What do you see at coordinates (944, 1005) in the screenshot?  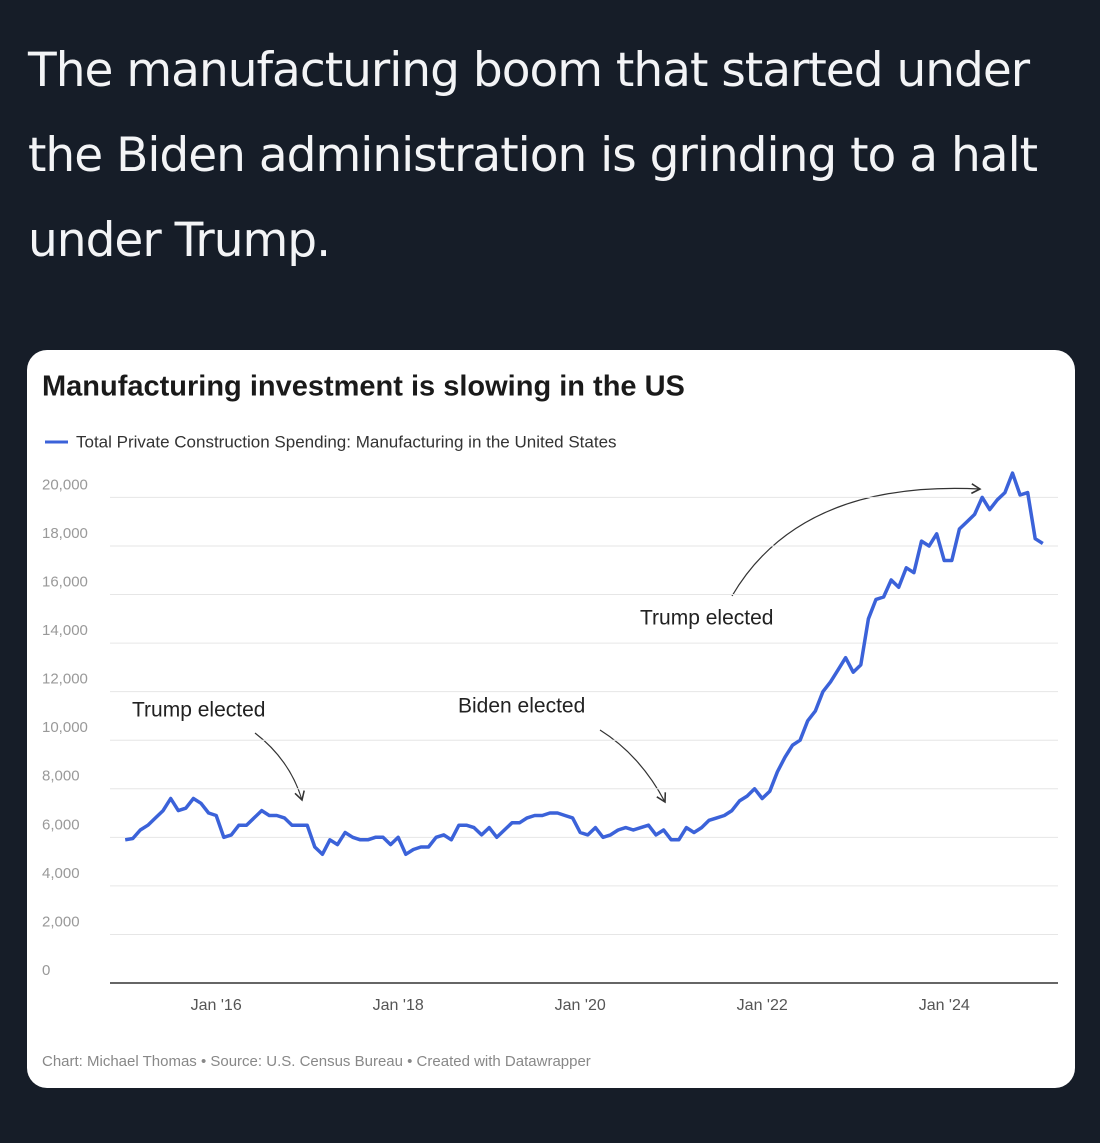 I see `x-tick-label: Jan '24` at bounding box center [944, 1005].